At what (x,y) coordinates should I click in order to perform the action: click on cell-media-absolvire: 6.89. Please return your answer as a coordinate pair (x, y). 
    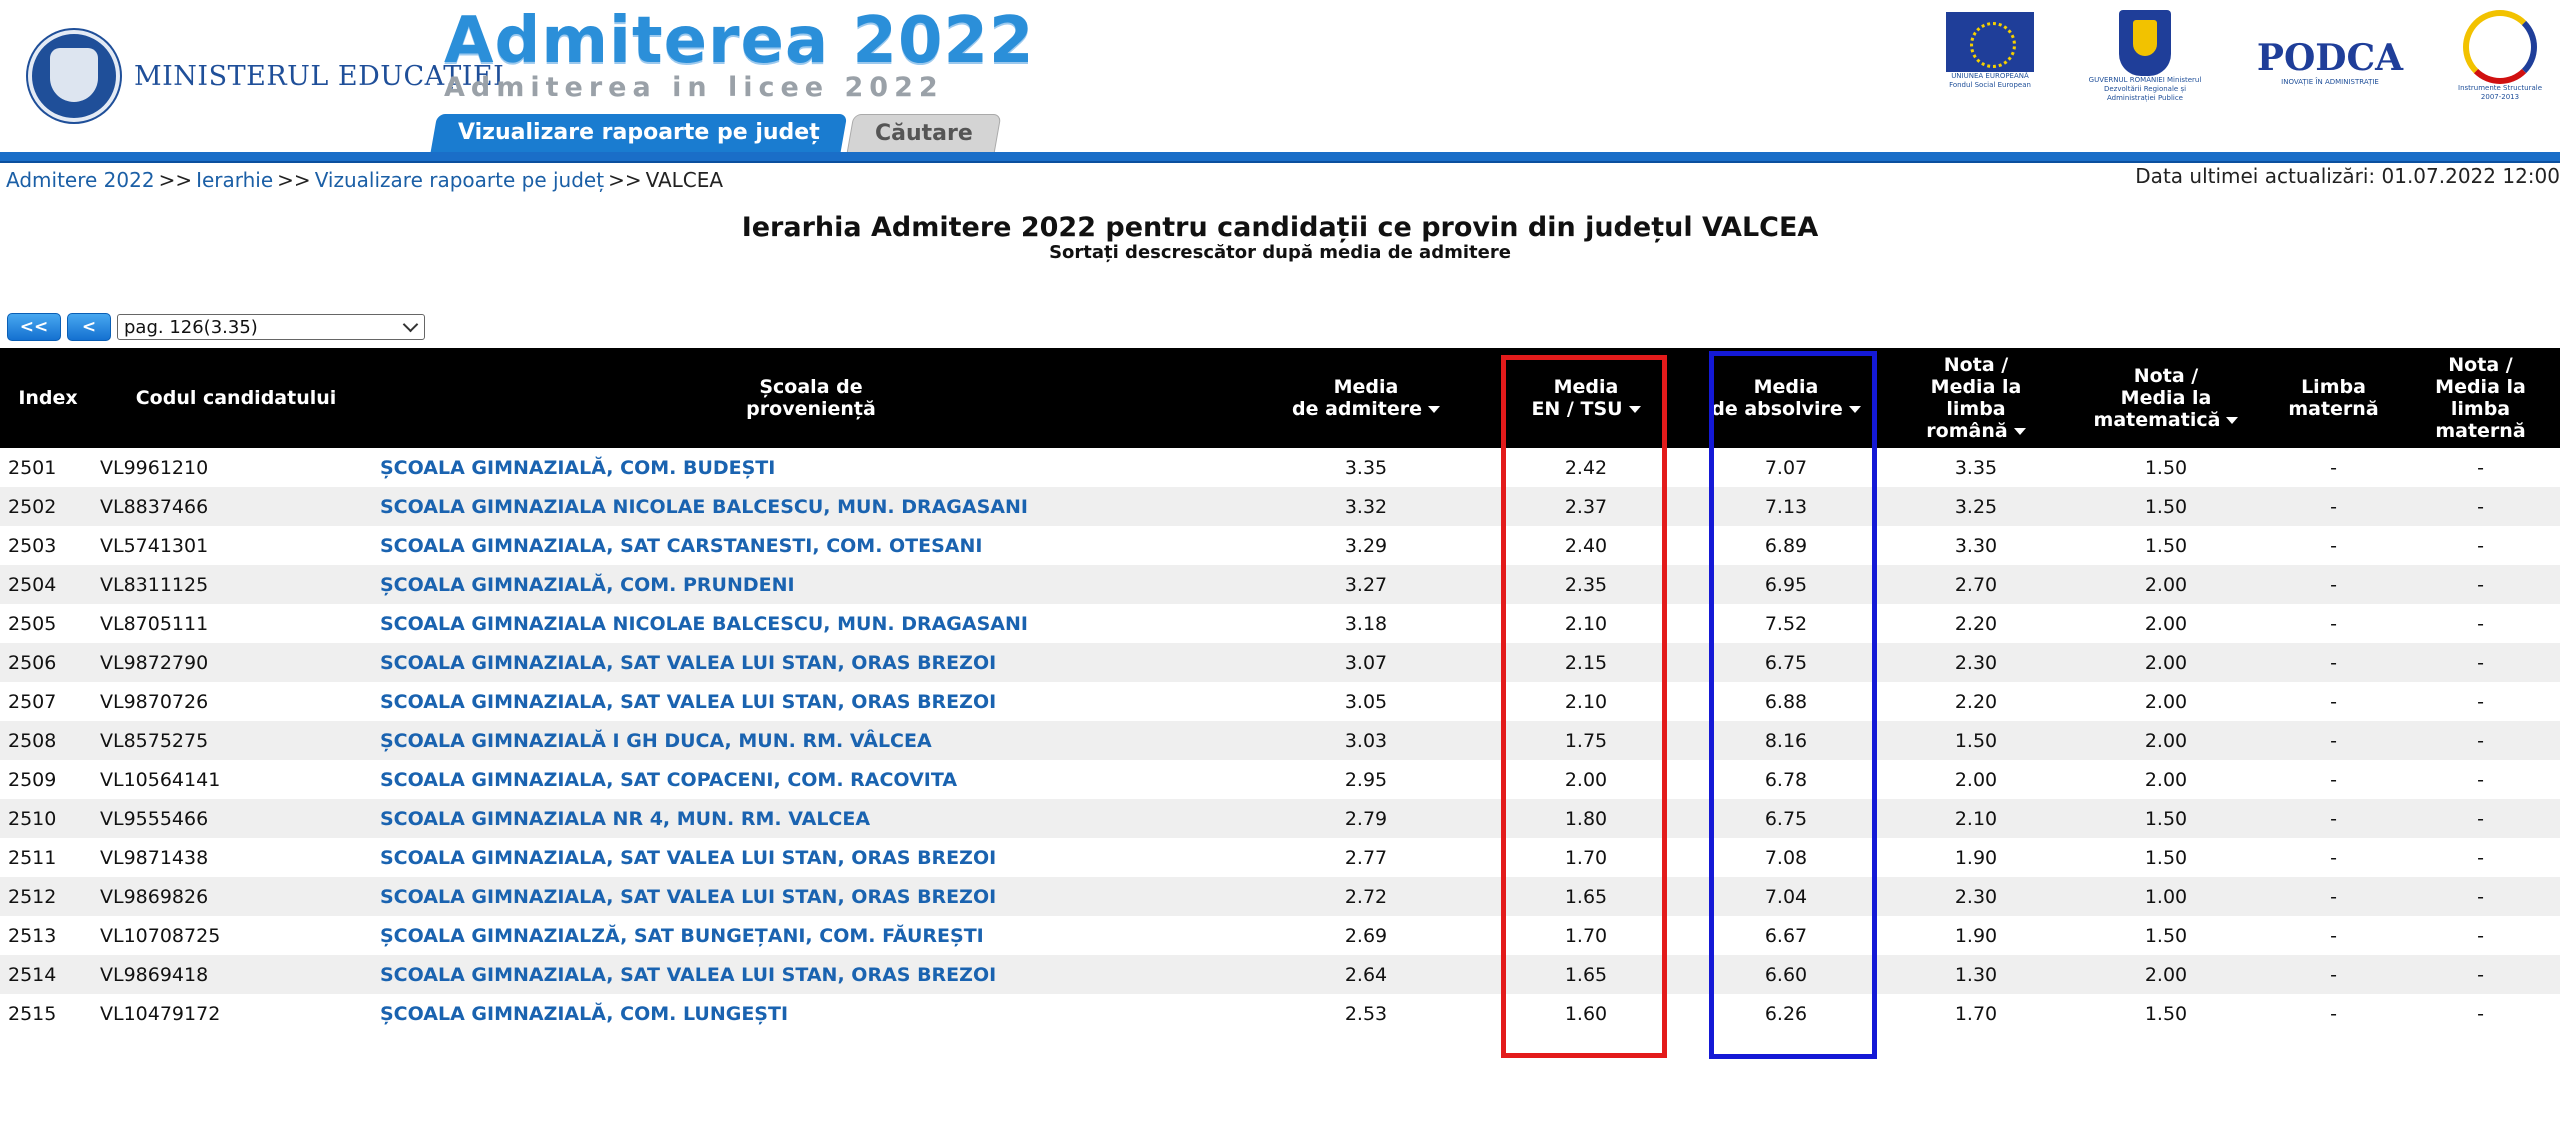
    Looking at the image, I should click on (1786, 545).